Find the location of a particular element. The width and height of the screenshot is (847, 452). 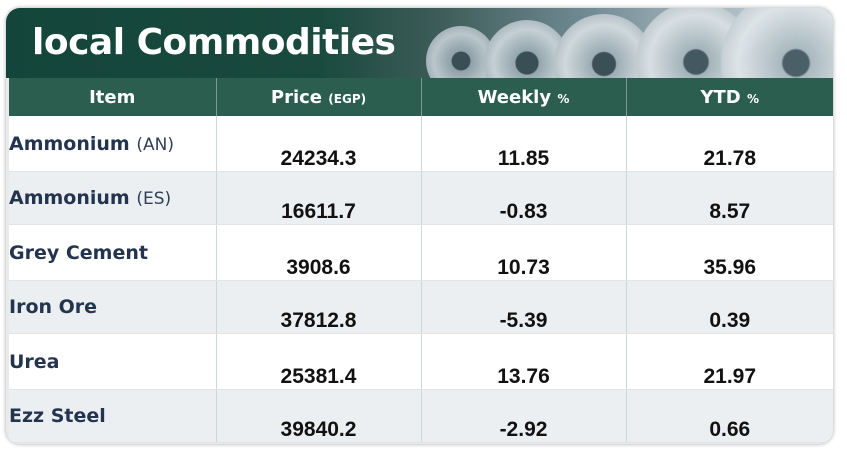

item-name: Grey Cement is located at coordinates (78, 252).